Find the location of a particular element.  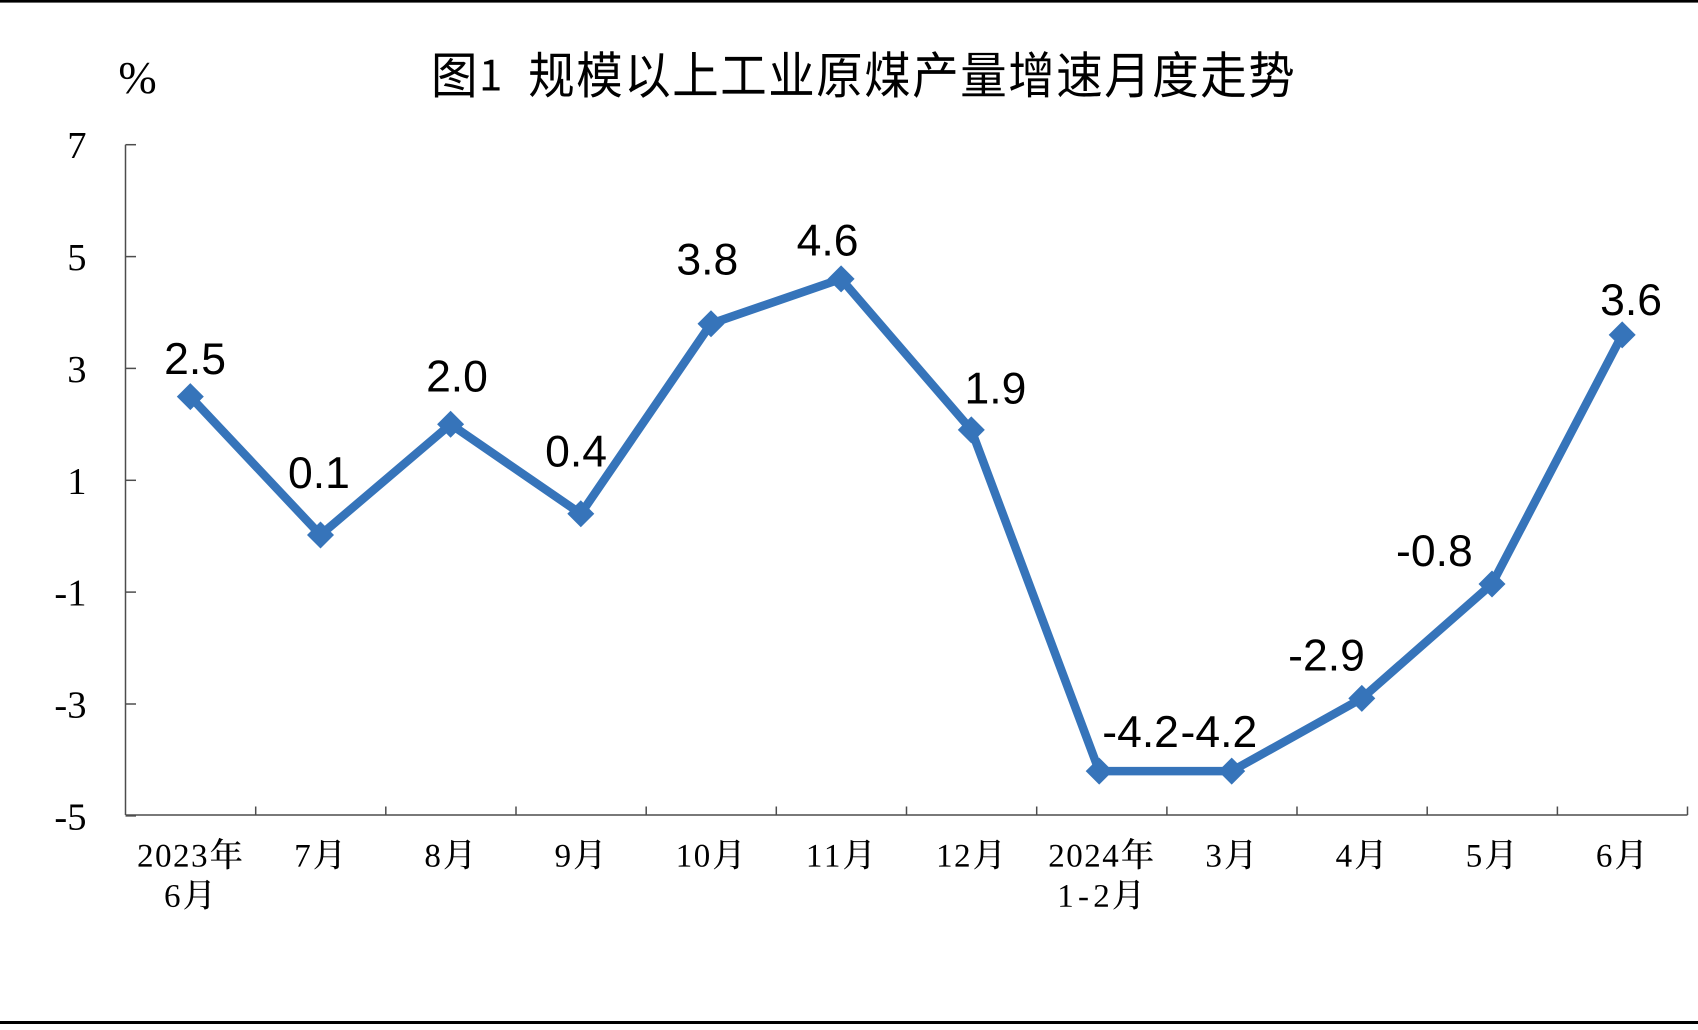

svg-text: 3.8 is located at coordinates (707, 259).